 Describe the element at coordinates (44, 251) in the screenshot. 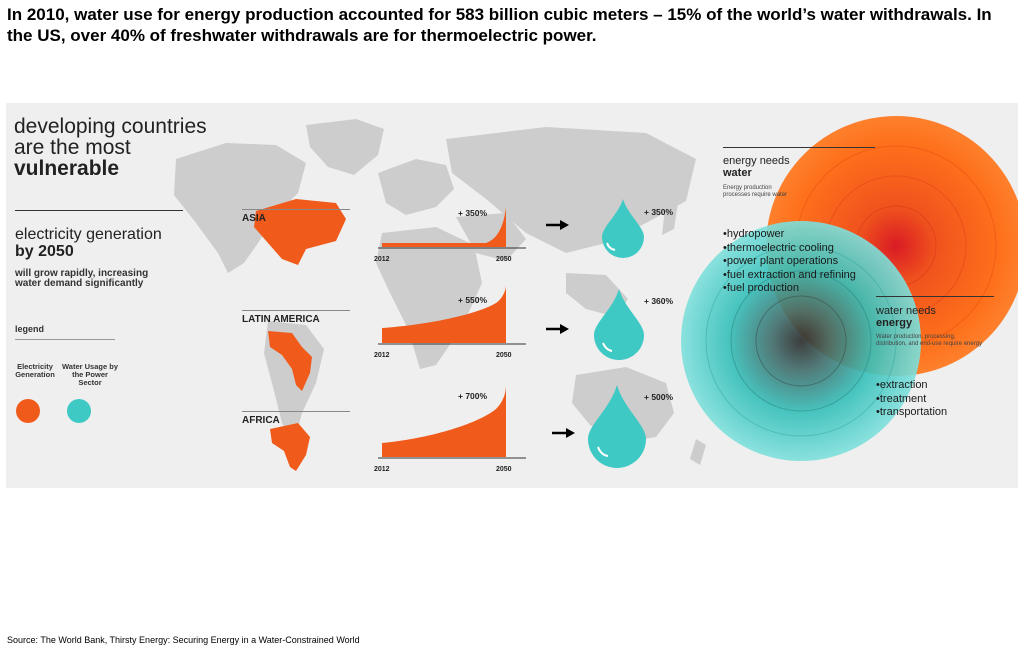

I see `subtitle-line-2: by 2050` at that location.